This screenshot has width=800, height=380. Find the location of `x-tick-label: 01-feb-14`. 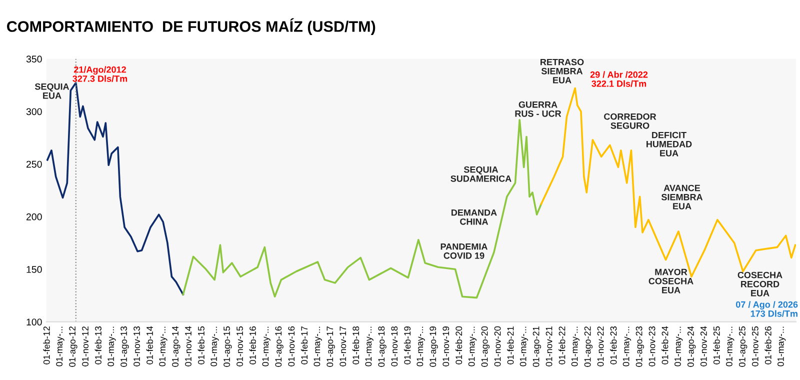

x-tick-label: 01-feb-14 is located at coordinates (149, 345).